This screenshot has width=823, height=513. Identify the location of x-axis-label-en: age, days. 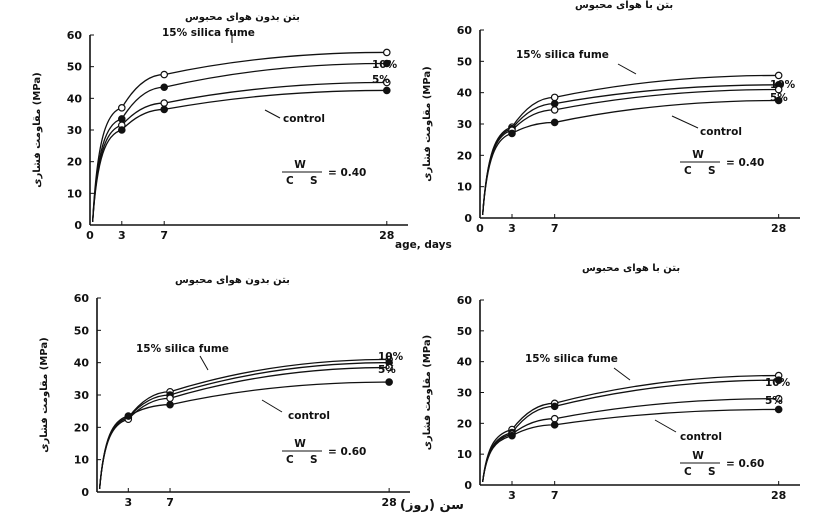
(423, 245).